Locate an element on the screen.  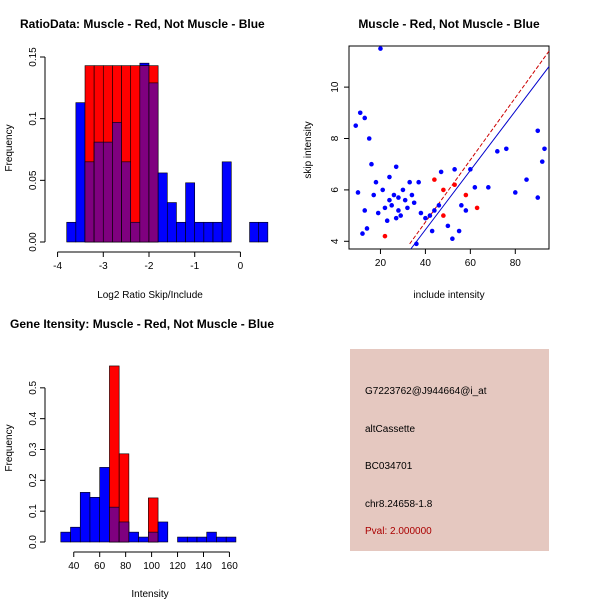
intensity-x-tick-label: 40 is located at coordinates (74, 566).